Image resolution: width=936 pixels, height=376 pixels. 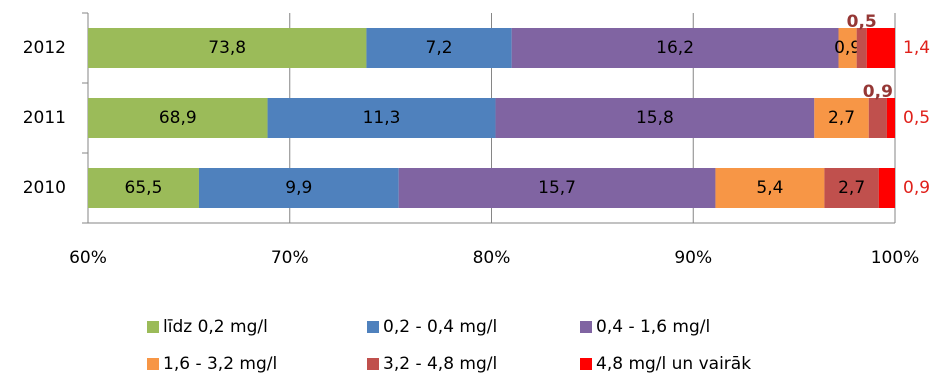 I want to click on x-tick-label: 60%, so click(x=88, y=258).